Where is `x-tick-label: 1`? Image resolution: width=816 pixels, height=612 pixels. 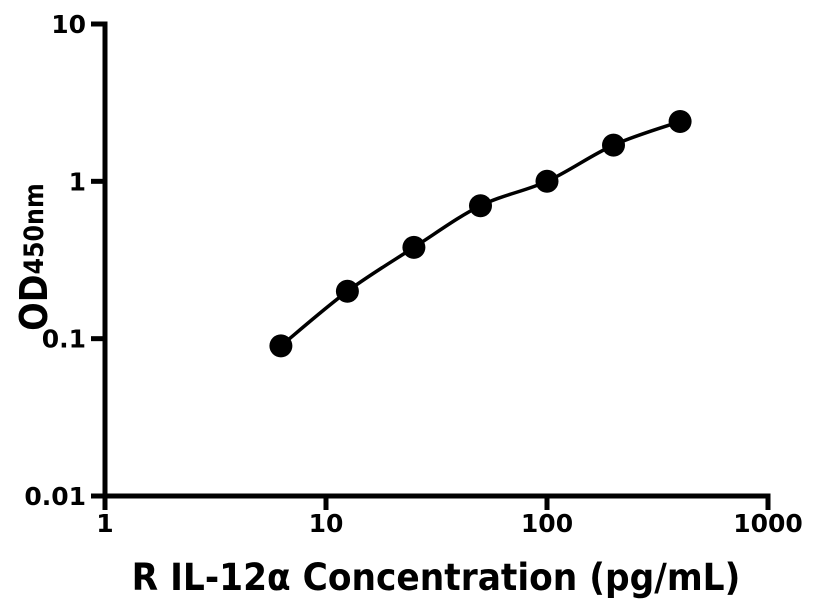
x-tick-label: 1 is located at coordinates (104, 523).